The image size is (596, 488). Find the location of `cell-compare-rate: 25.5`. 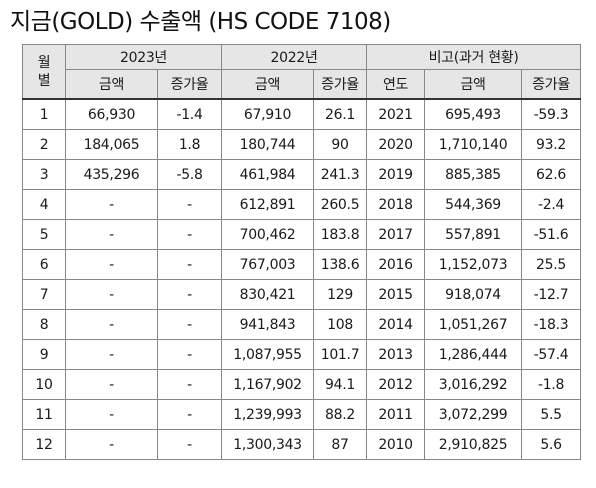

cell-compare-rate: 25.5 is located at coordinates (551, 264).